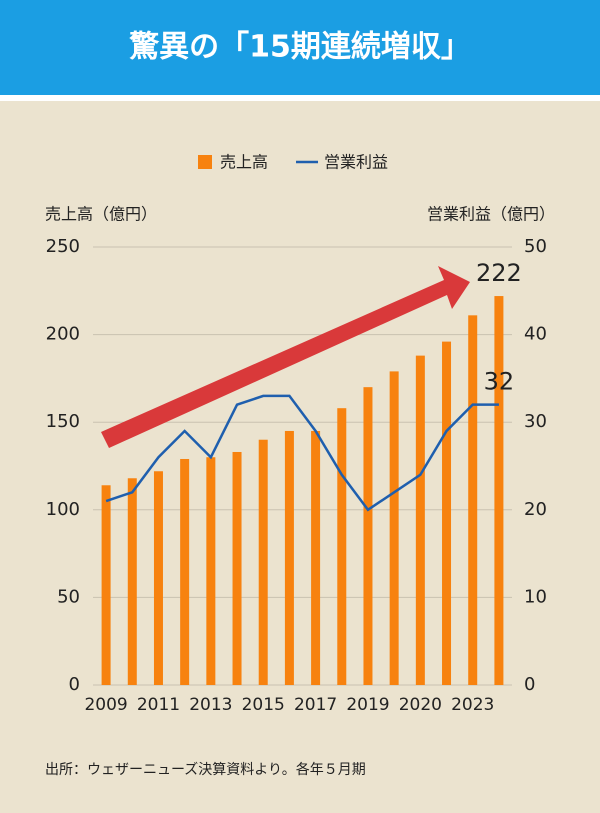 The height and width of the screenshot is (813, 600). Describe the element at coordinates (68, 596) in the screenshot. I see `y-tick-label: 50` at that location.